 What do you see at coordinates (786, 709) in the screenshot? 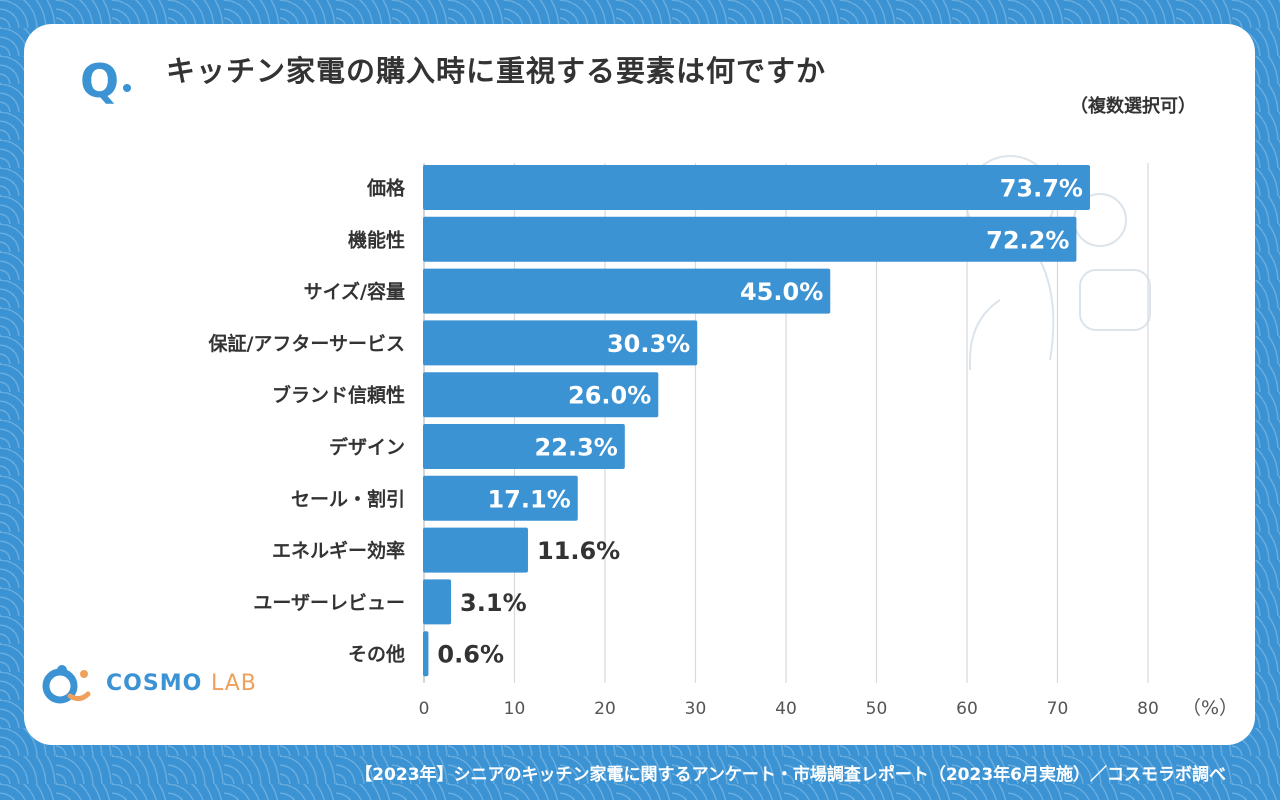
I see `x-tick-label: 40` at bounding box center [786, 709].